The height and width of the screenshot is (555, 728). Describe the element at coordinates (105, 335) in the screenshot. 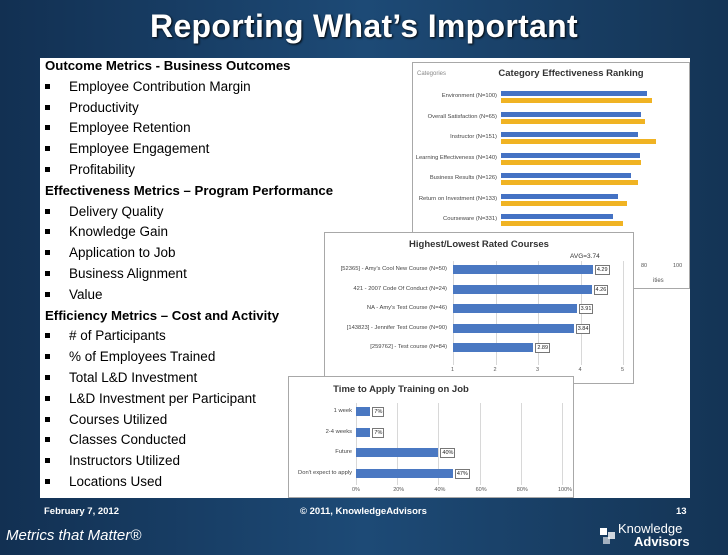

I see `bullet-item: # of Participants` at that location.